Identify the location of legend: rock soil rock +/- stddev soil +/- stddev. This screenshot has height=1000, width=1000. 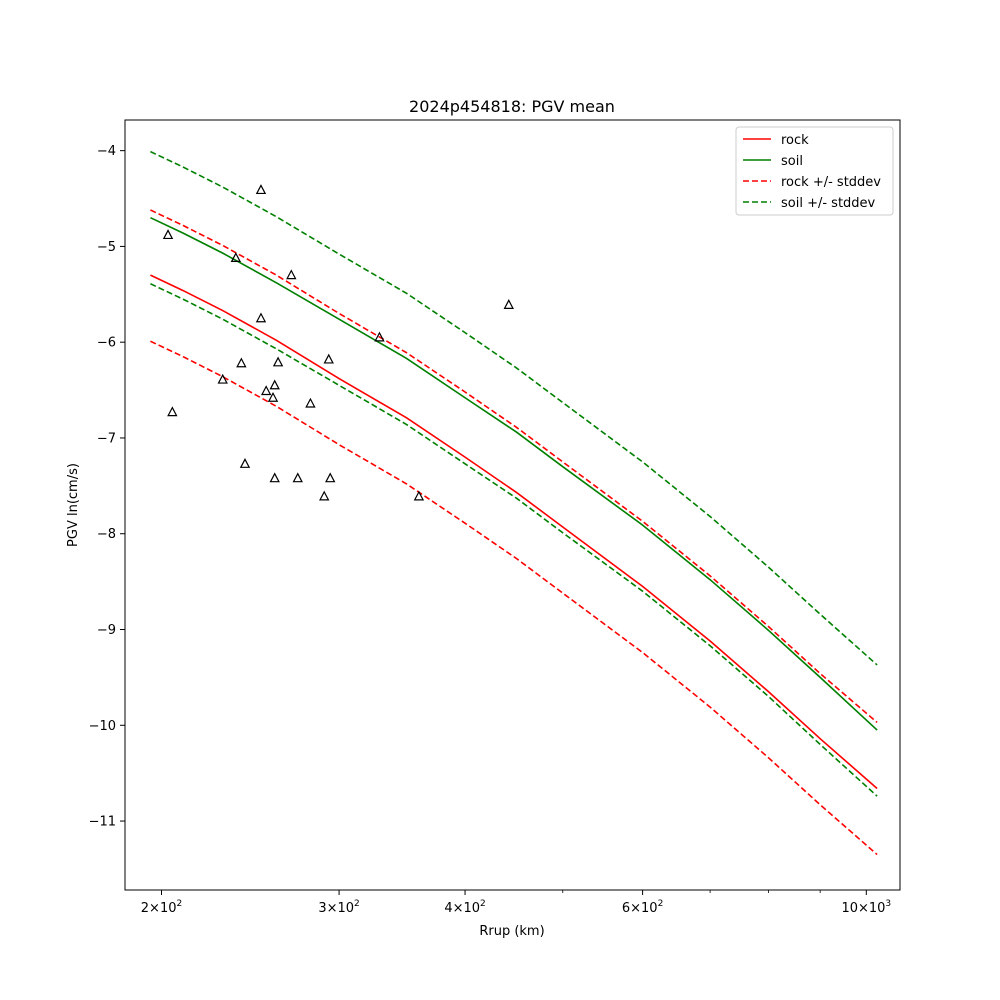
(814, 171).